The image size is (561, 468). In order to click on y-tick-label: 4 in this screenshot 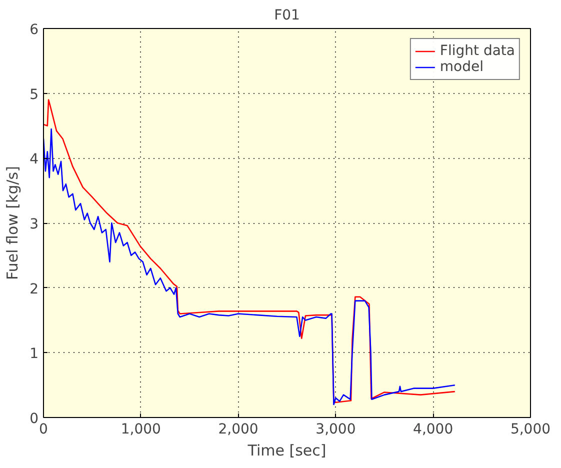, I will do `click(34, 160)`.